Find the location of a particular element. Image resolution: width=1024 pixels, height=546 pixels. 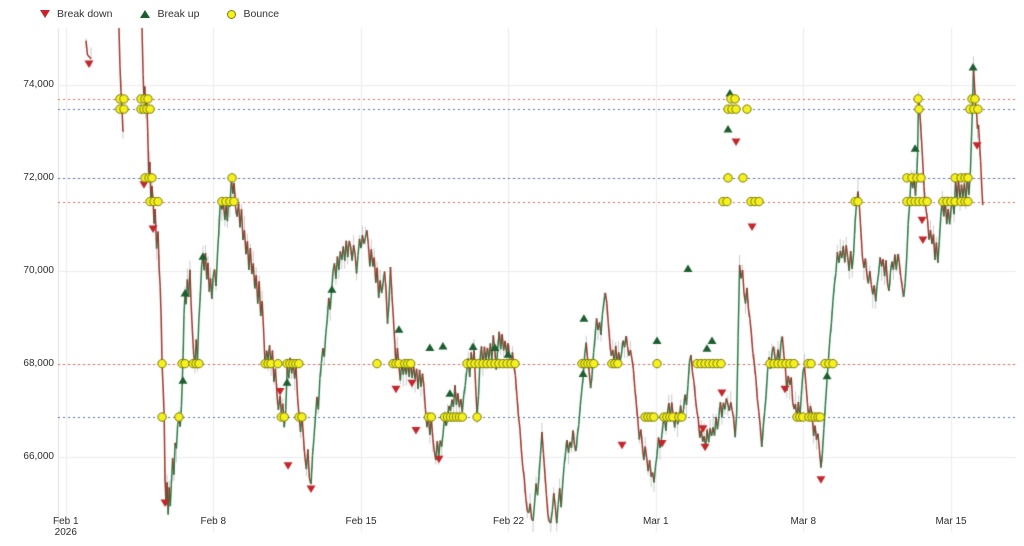

legend-item-break-up: Break up is located at coordinates (169, 14).